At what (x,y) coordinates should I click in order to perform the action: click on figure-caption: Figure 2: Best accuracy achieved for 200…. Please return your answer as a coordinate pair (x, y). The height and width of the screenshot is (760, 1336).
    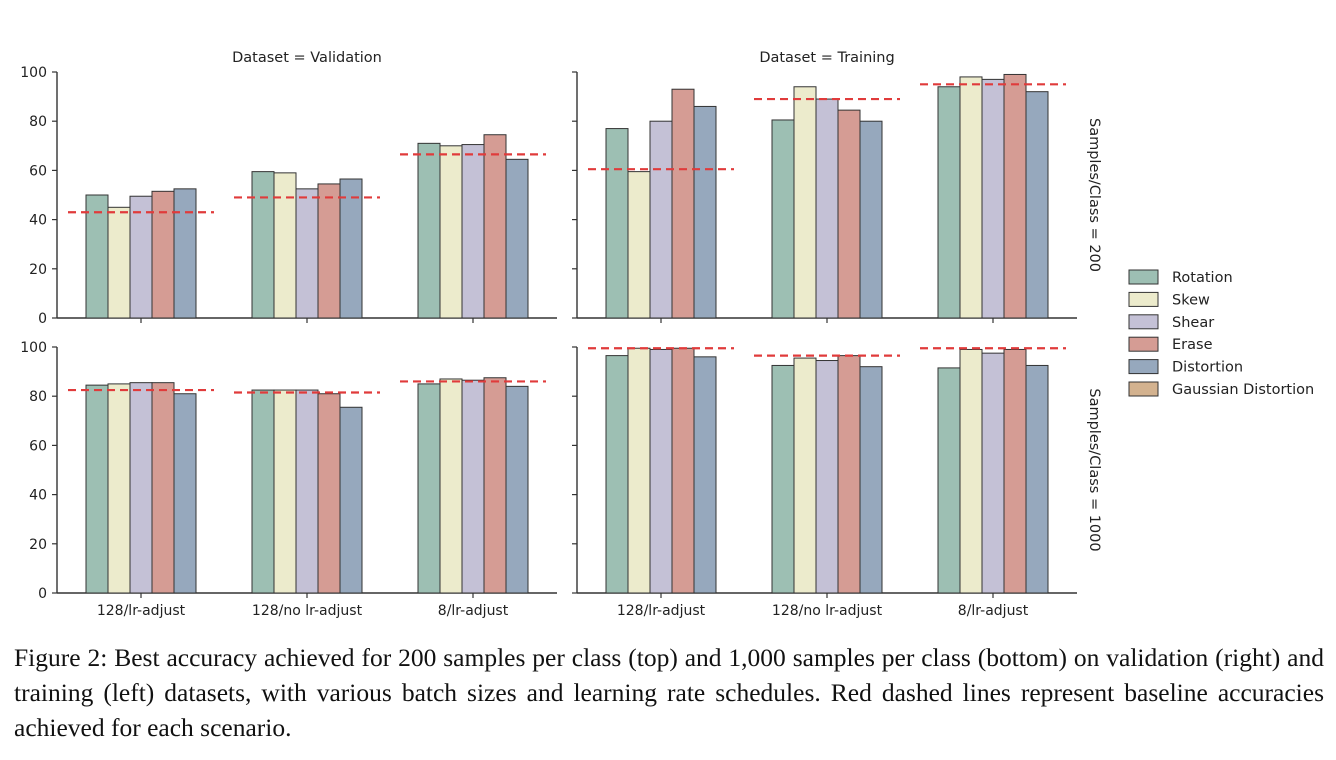
    Looking at the image, I should click on (669, 692).